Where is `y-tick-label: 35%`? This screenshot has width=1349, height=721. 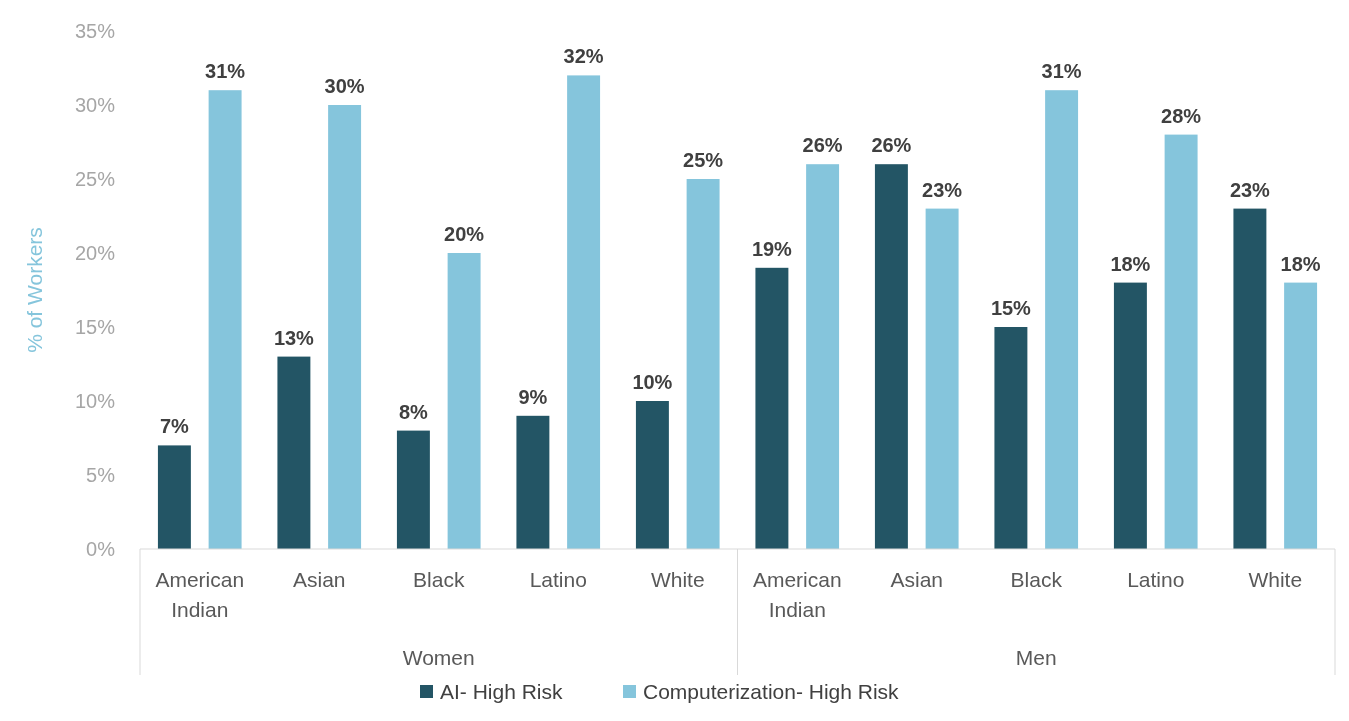
y-tick-label: 35% is located at coordinates (95, 31).